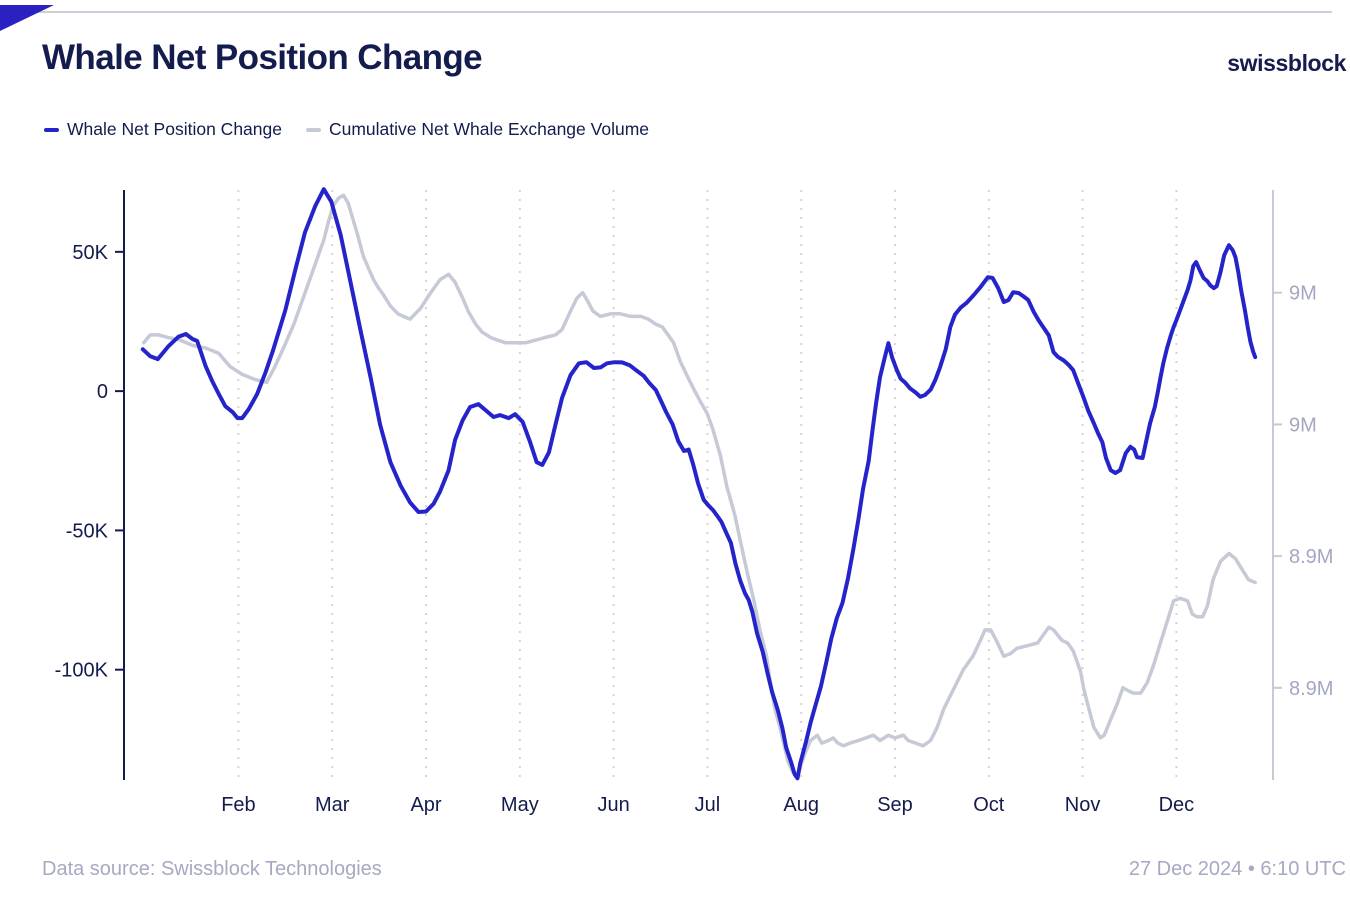  Describe the element at coordinates (262, 57) in the screenshot. I see `page-title: Whale Net Position Change` at that location.